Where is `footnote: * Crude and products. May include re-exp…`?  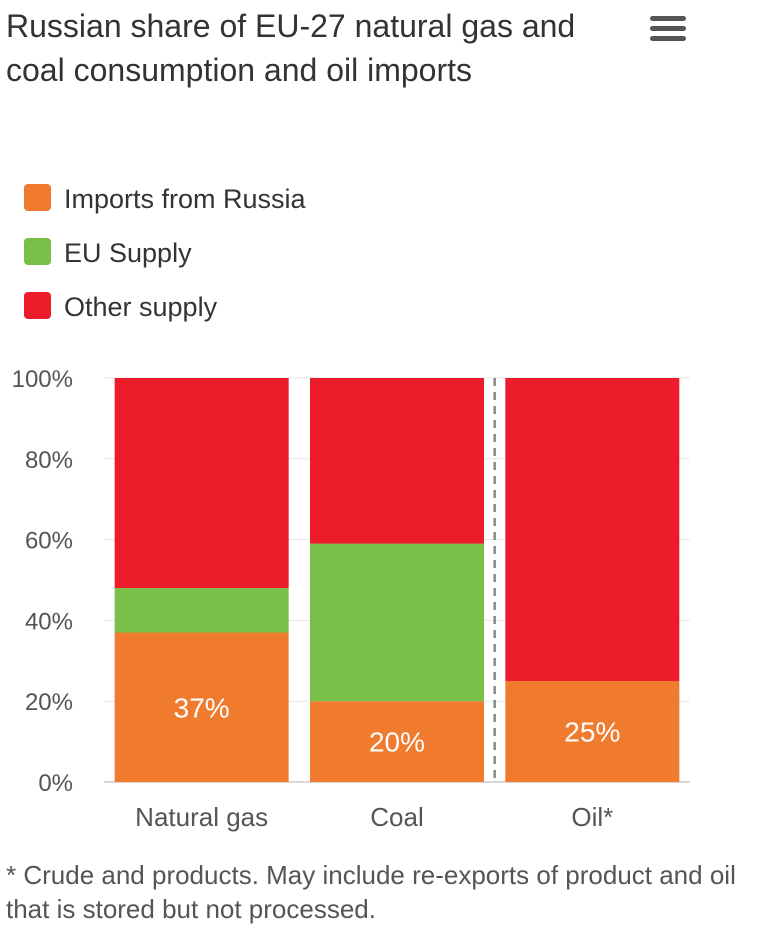 footnote: * Crude and products. May include re-exp… is located at coordinates (371, 892).